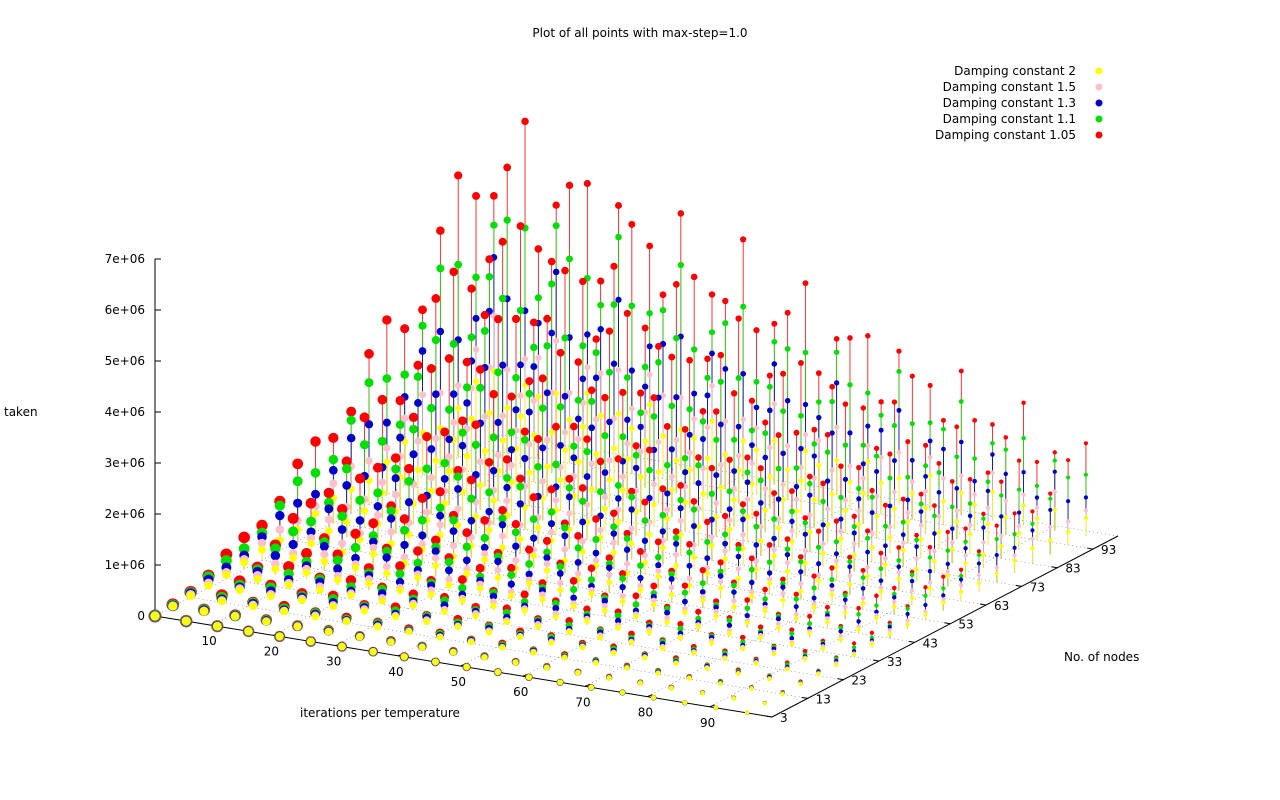 The width and height of the screenshot is (1280, 800). I want to click on z-tick-label: 6e+06, so click(125, 310).